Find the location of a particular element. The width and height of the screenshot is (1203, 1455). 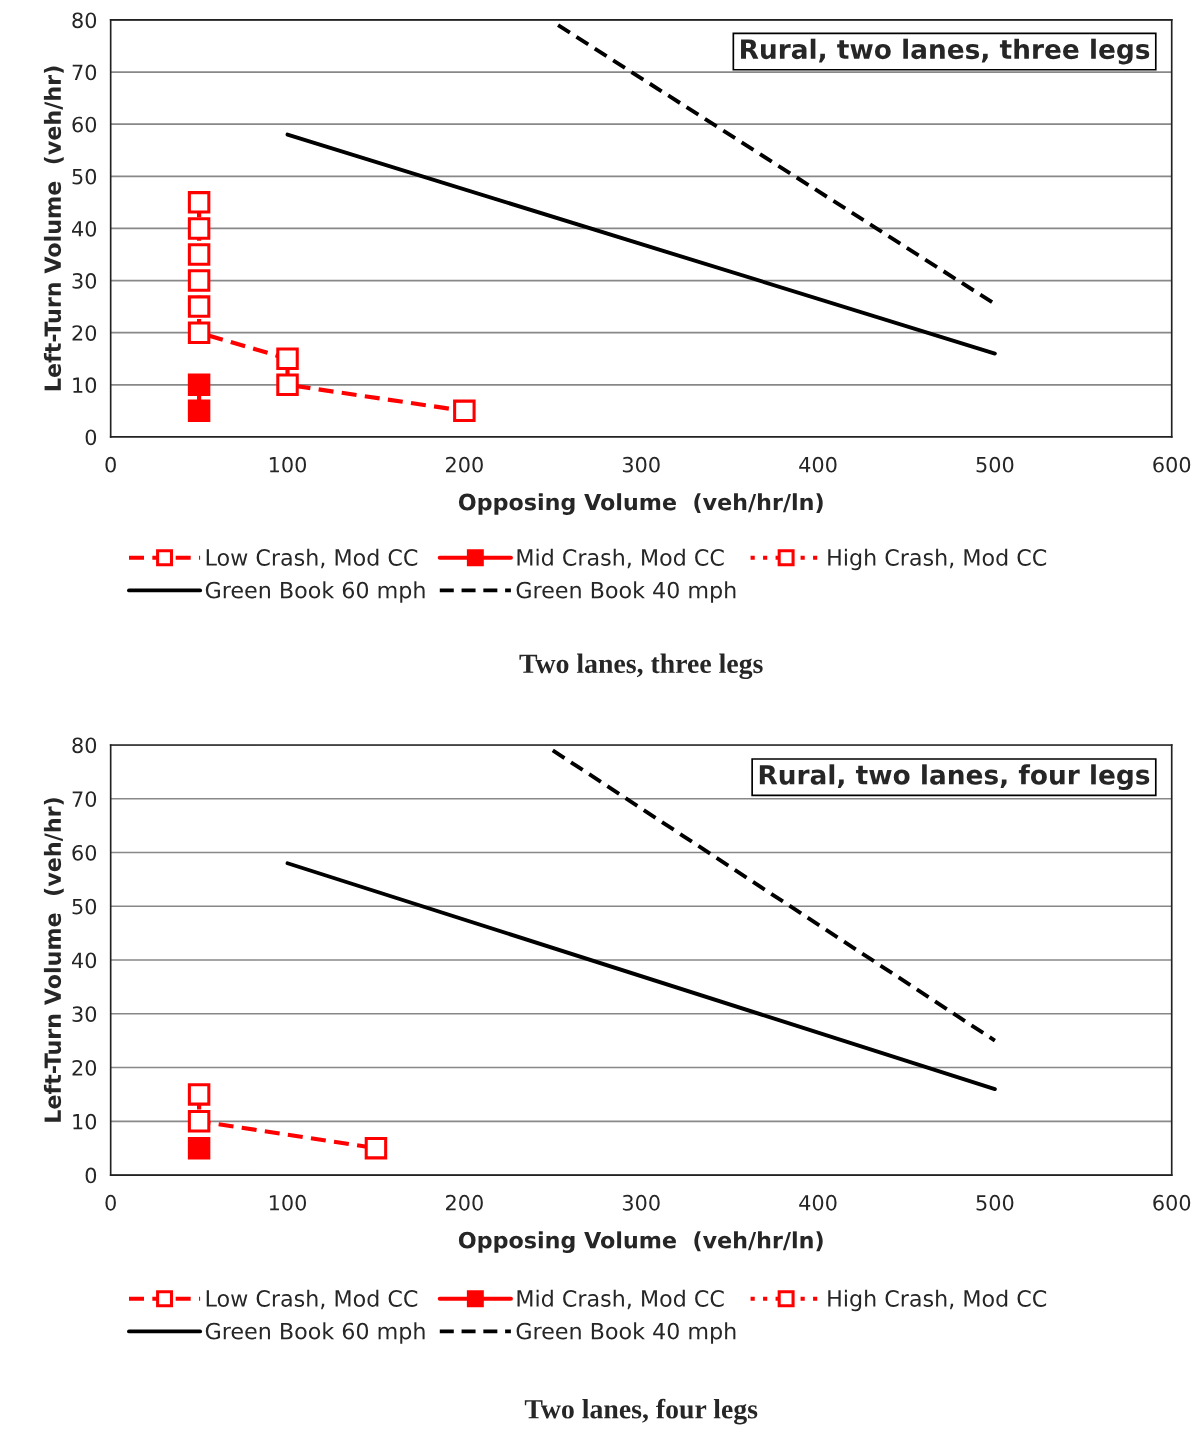

annotation: Rural, two lanes, four legs is located at coordinates (954, 777).